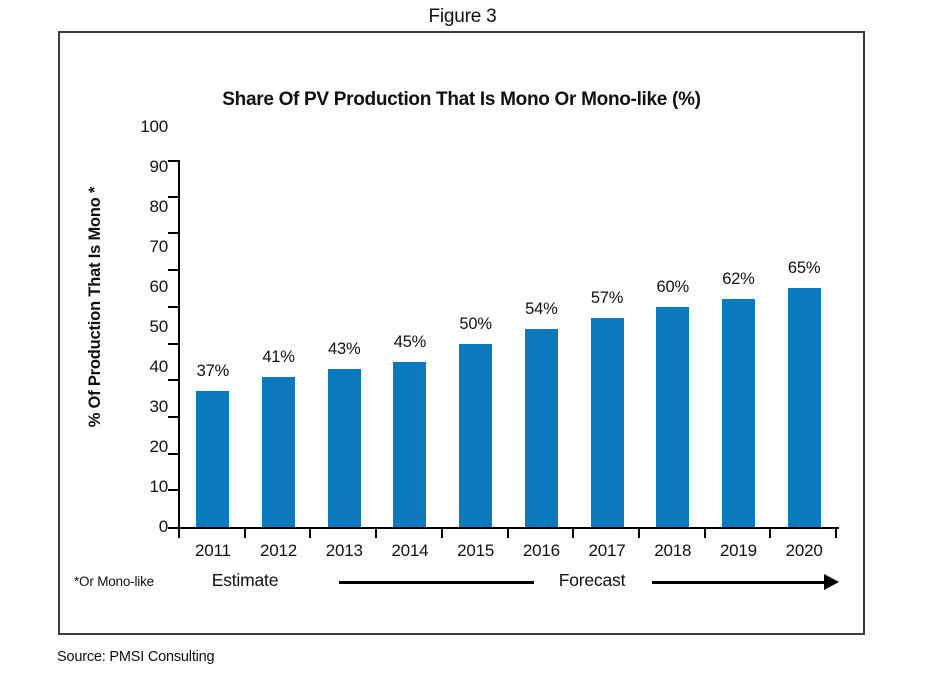  I want to click on forecast-arrow-line, so click(738, 582).